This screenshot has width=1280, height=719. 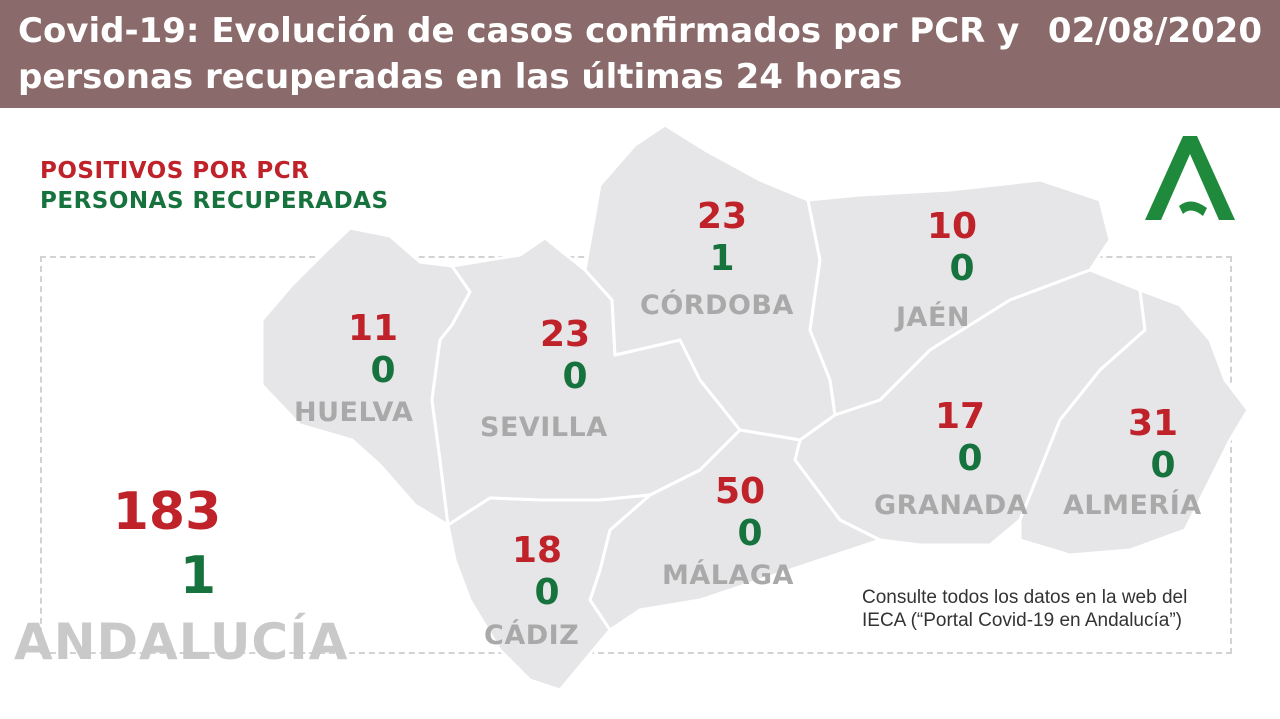 I want to click on almeria-recovered: 0, so click(x=1163, y=465).